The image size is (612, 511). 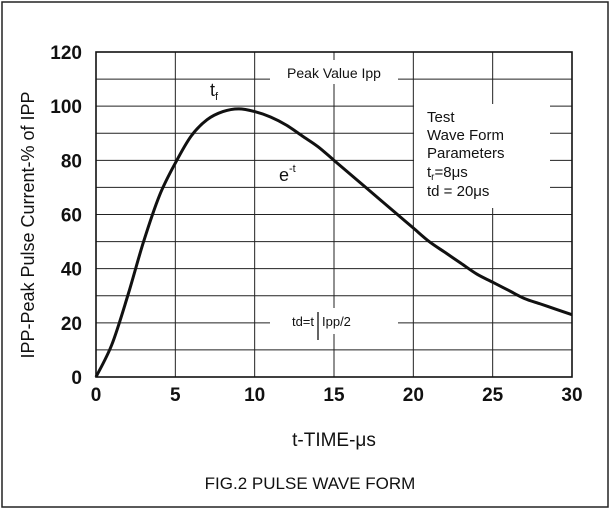 I want to click on x-tick-label: 15, so click(x=334, y=395).